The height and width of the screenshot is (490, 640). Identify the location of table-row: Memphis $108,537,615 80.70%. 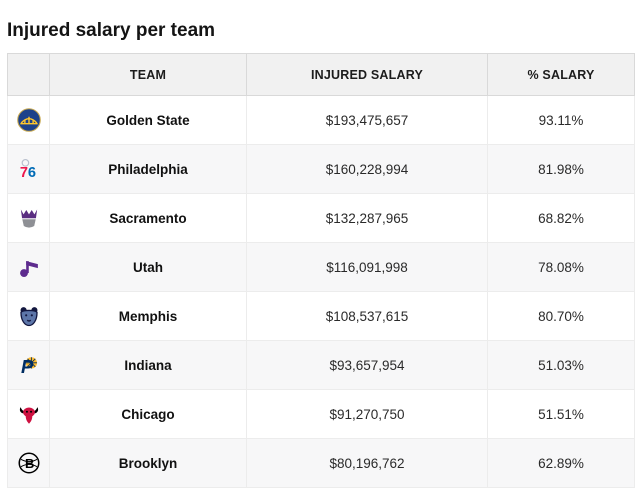
(321, 316).